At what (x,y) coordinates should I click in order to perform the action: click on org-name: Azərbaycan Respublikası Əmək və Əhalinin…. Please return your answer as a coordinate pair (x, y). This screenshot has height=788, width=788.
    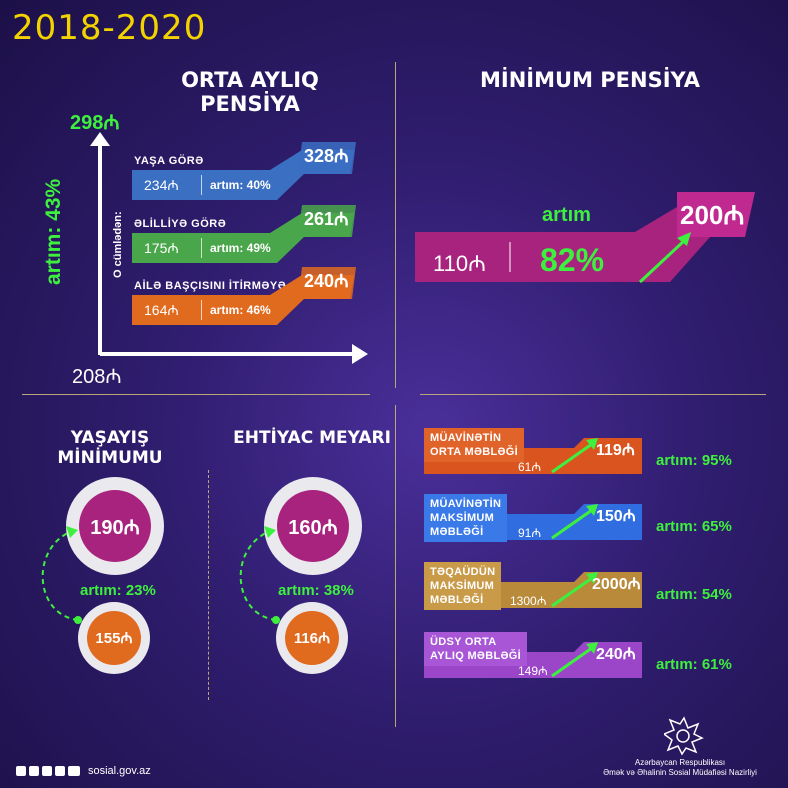
    Looking at the image, I should click on (680, 768).